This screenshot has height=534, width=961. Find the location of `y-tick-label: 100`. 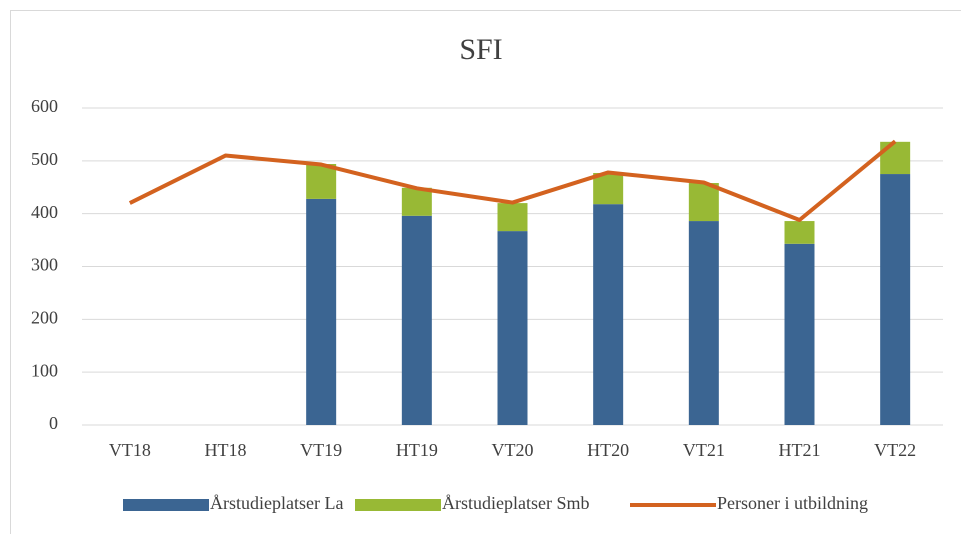

y-tick-label: 100 is located at coordinates (44, 370).